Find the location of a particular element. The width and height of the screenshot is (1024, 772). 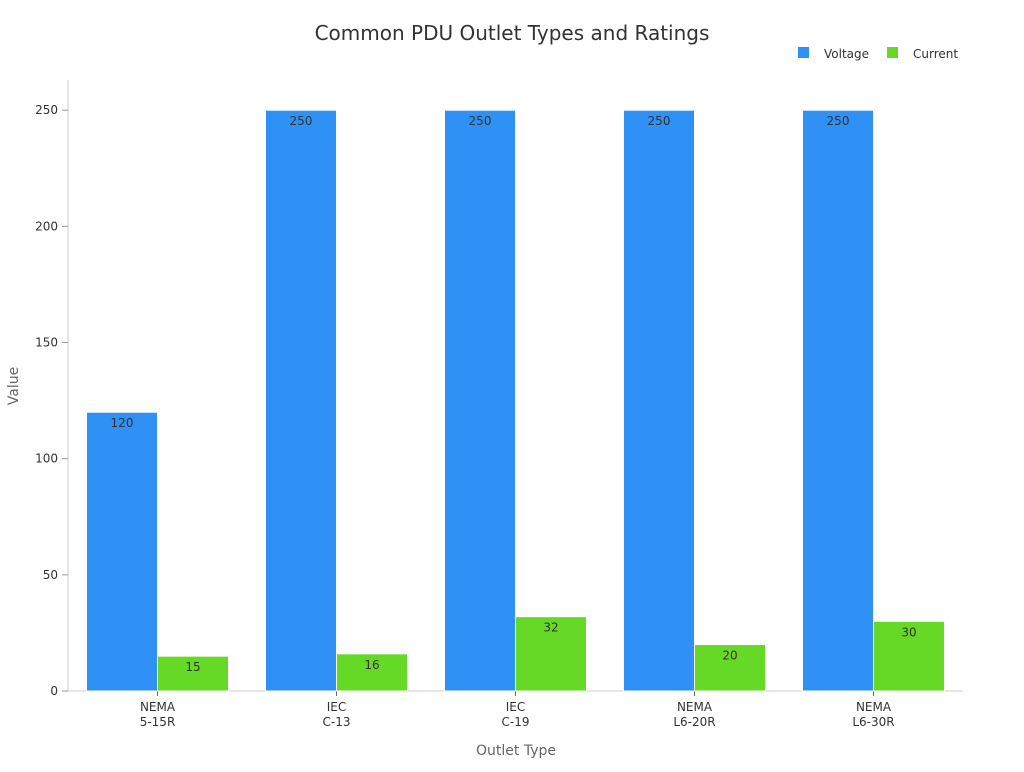

x-axis-label: Outlet Type is located at coordinates (516, 751).